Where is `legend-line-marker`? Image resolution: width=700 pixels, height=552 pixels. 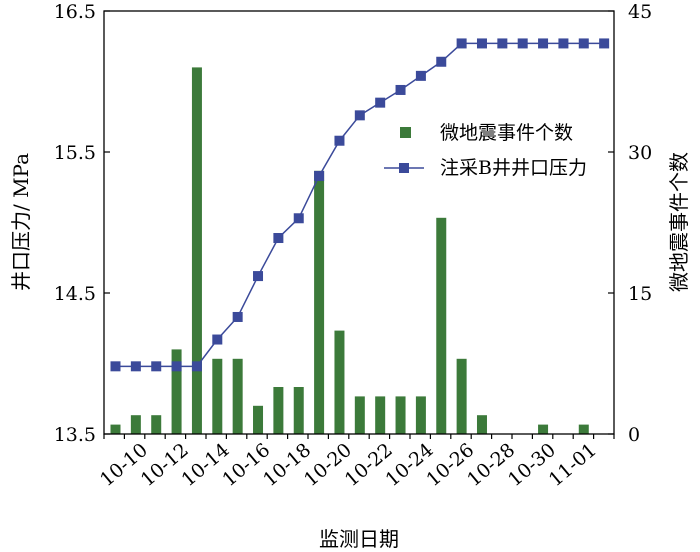
legend-line-marker is located at coordinates (404, 168).